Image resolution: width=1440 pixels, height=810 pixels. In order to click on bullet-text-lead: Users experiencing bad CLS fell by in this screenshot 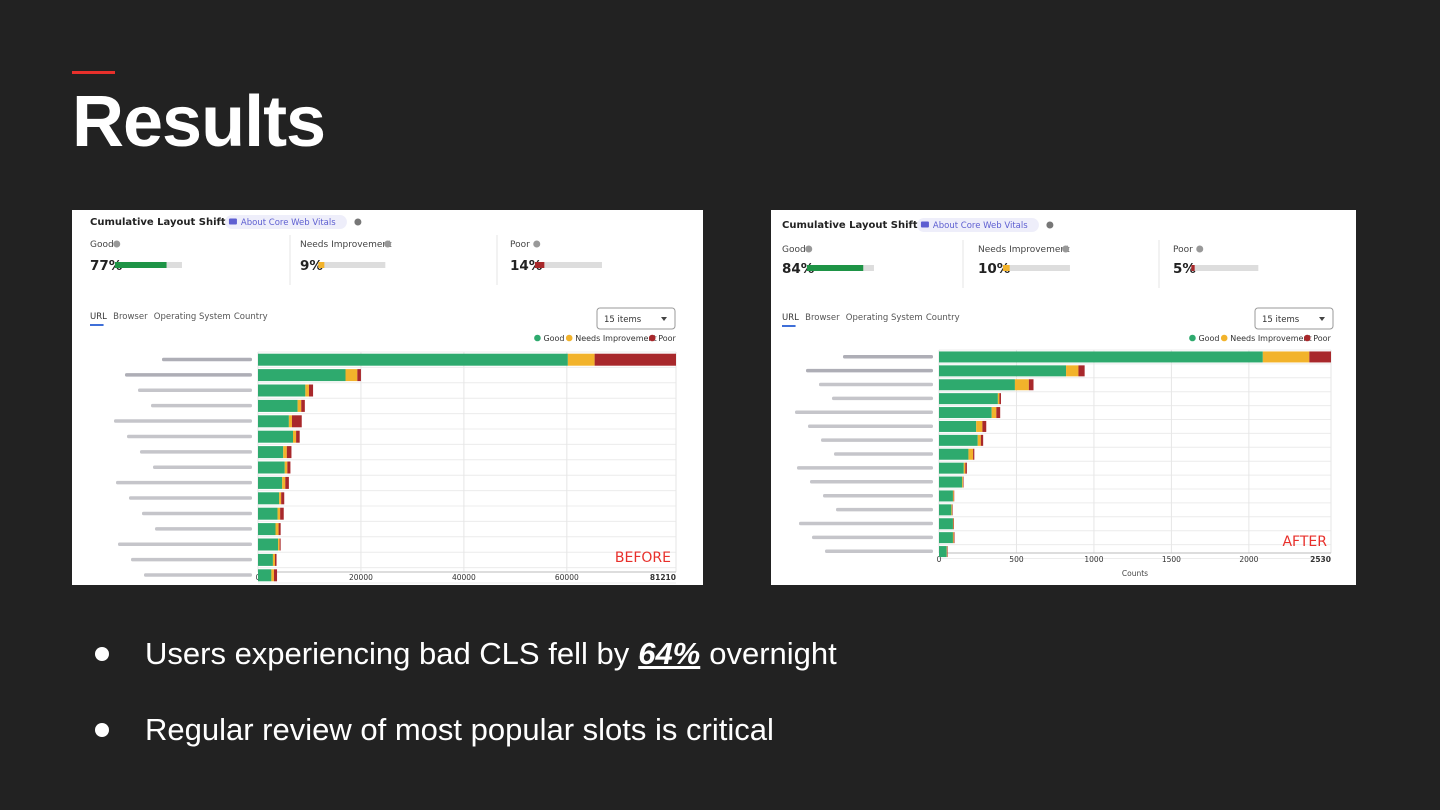, I will do `click(387, 653)`.